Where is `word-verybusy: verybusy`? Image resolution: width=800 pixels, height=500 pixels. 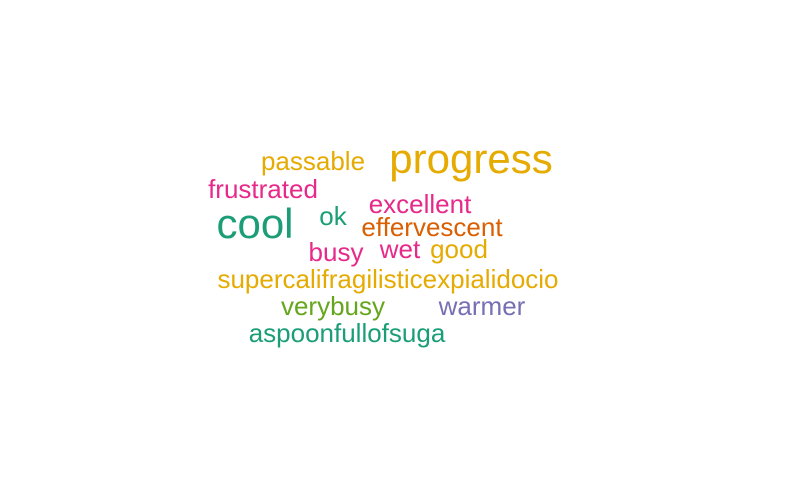
word-verybusy: verybusy is located at coordinates (333, 305).